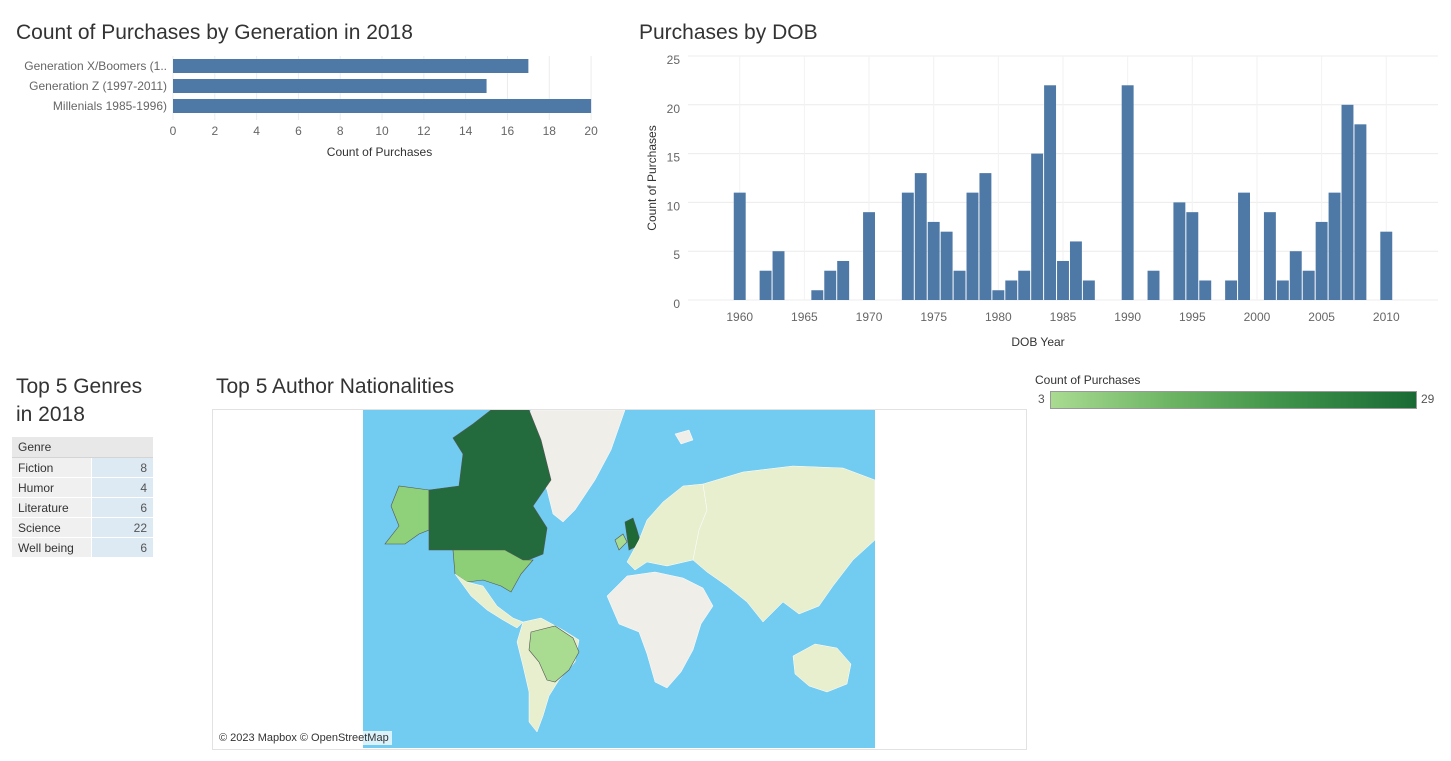  Describe the element at coordinates (674, 158) in the screenshot. I see `y-tick-label: 15` at that location.